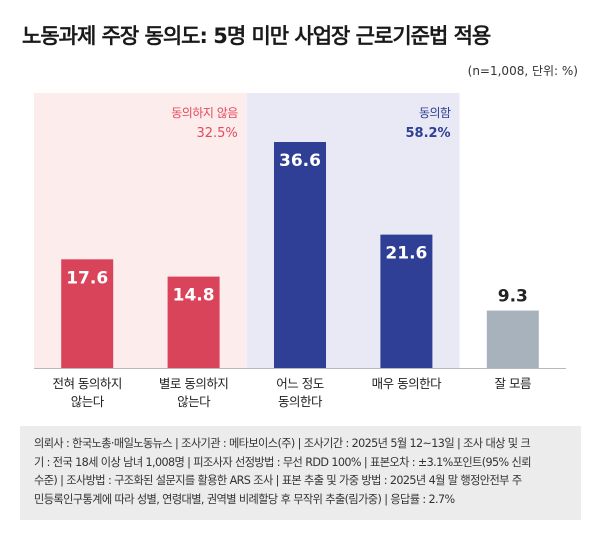  I want to click on bar-value-label: 14.8, so click(194, 296).